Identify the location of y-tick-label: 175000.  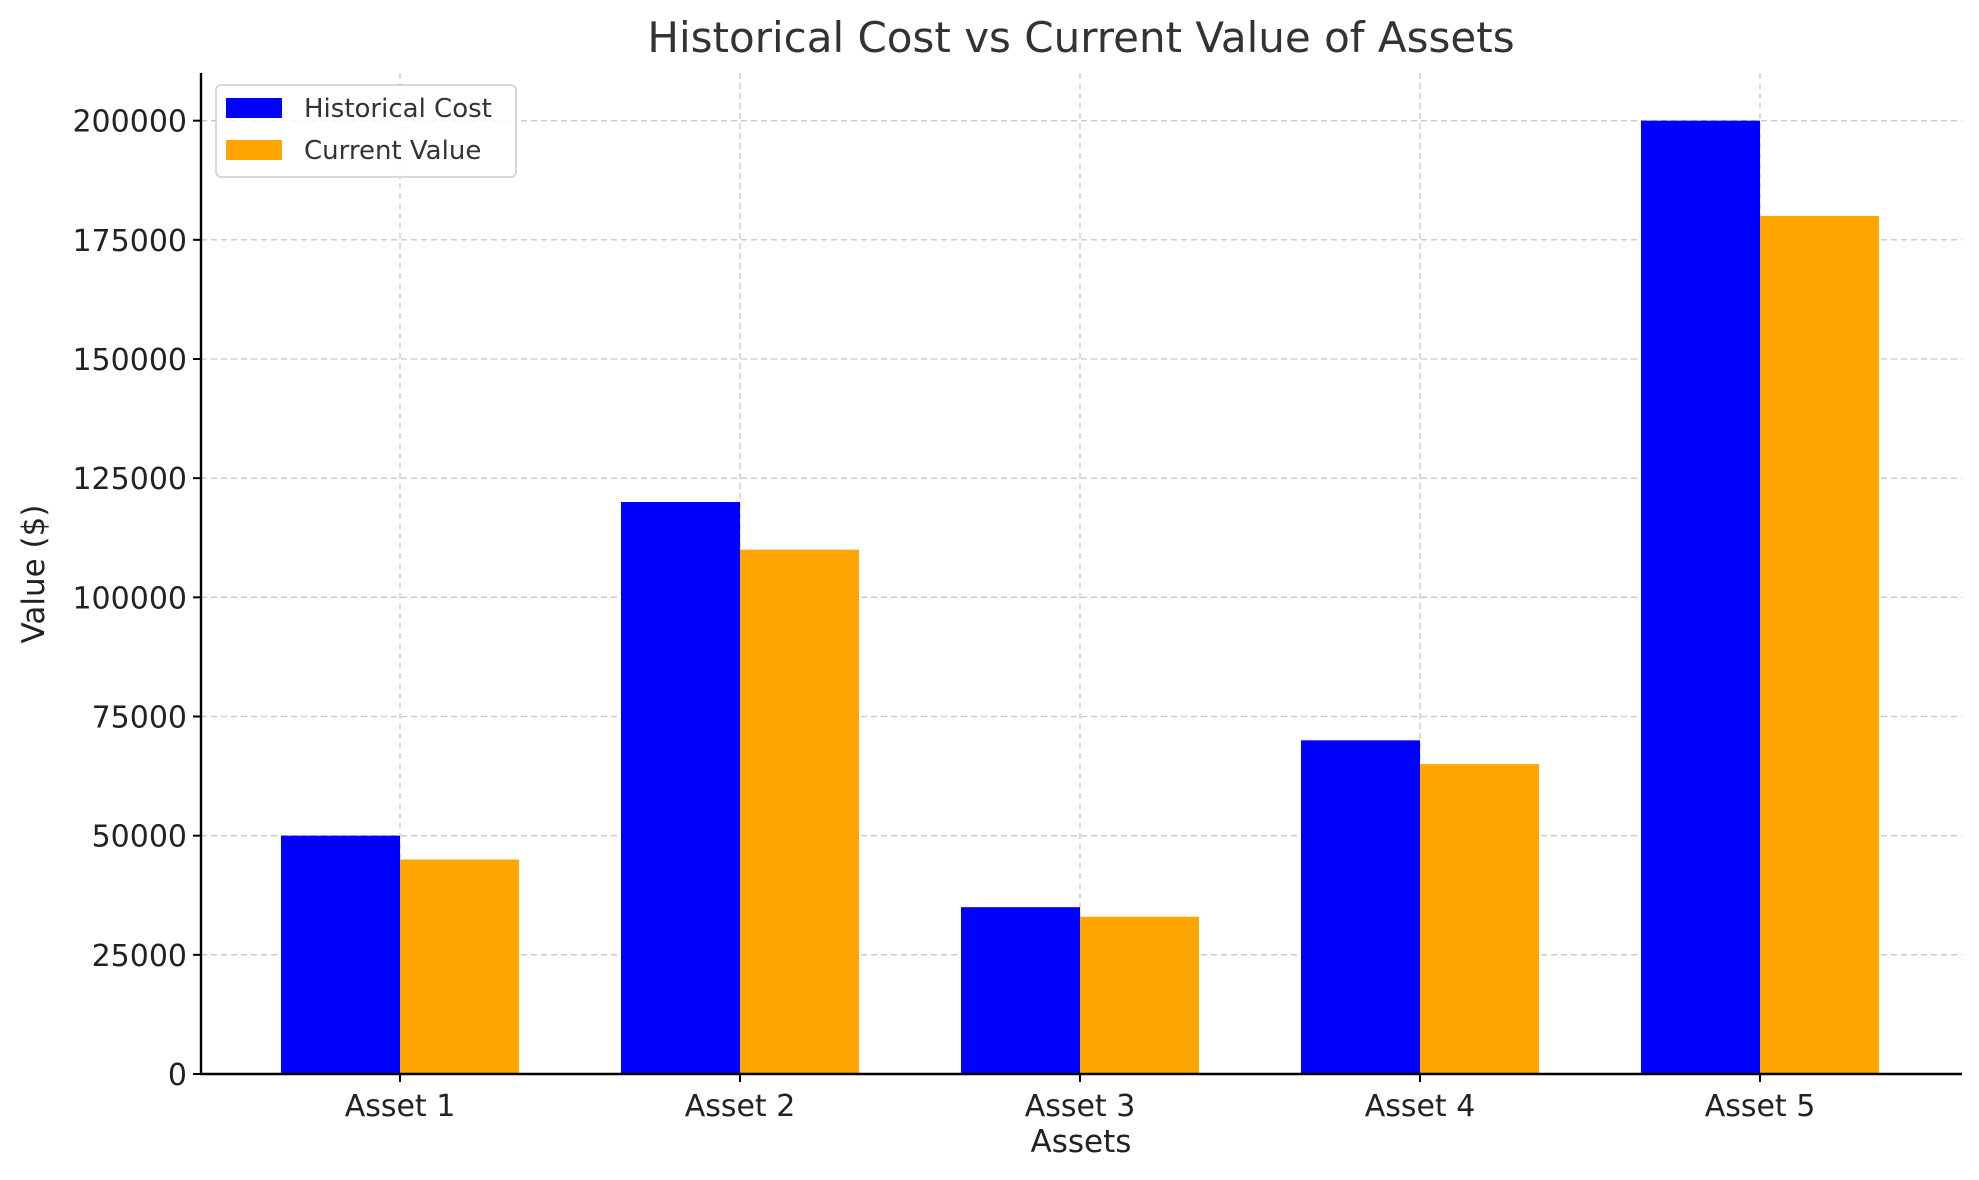
(129, 241).